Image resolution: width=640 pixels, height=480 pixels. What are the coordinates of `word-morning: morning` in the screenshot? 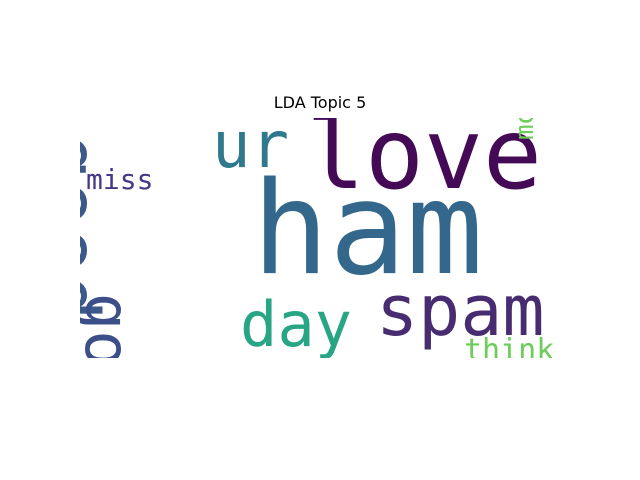 It's located at (525, 129).